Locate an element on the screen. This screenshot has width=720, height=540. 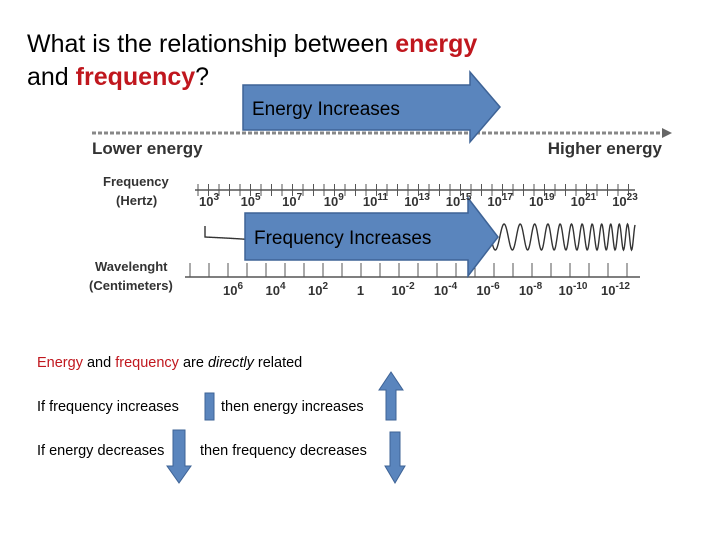
axis-arrowhead is located at coordinates (667, 133).